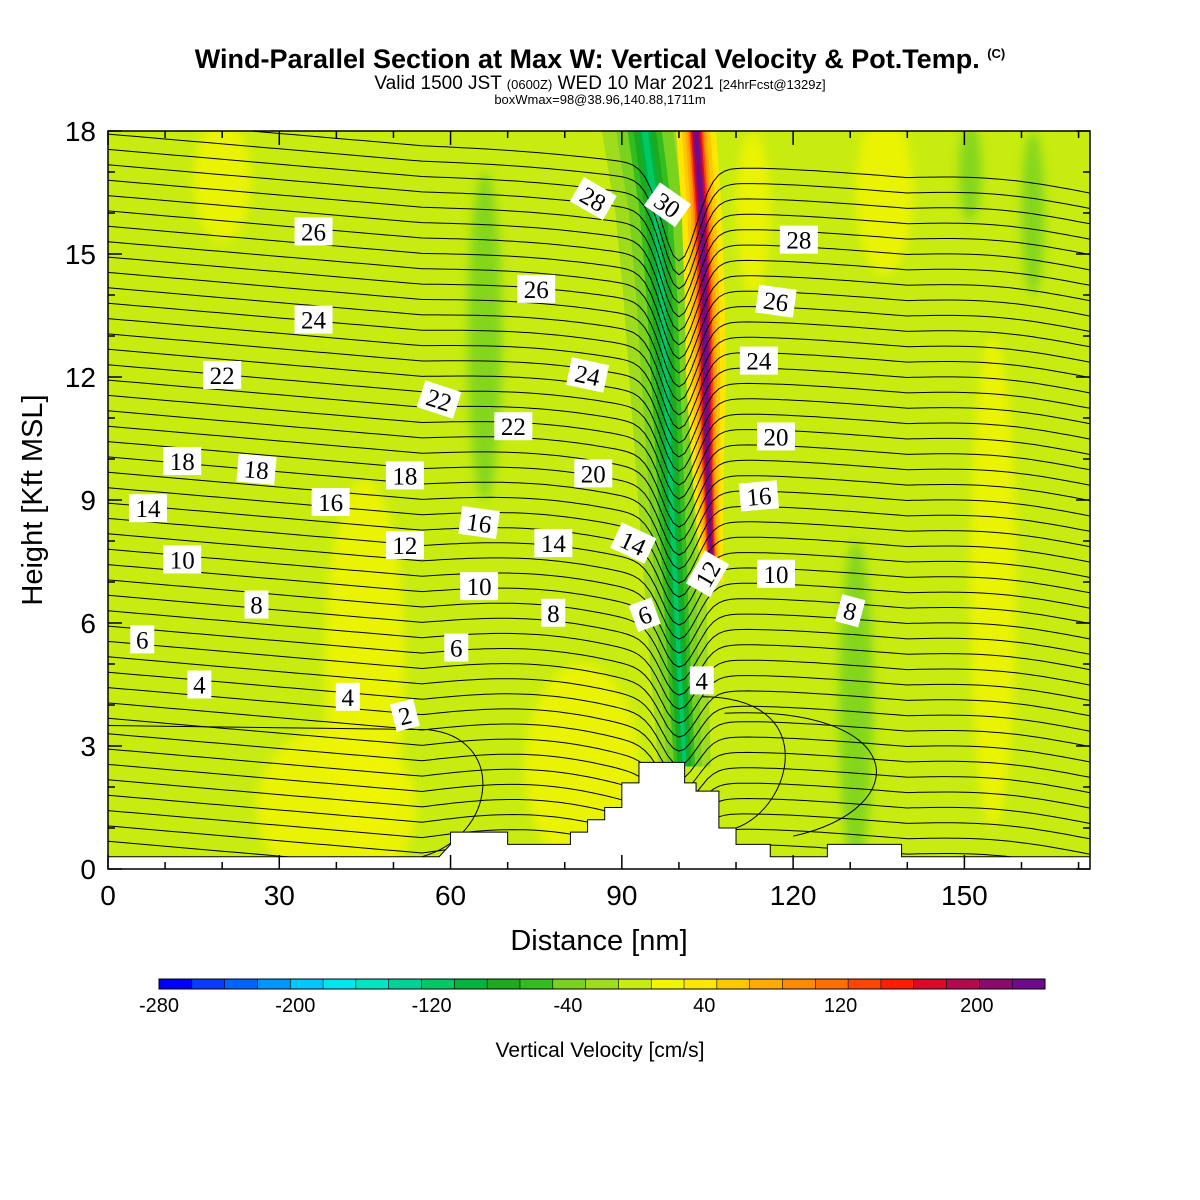  I want to click on box-info: boxWmax=98@38.96,140.88,1711m, so click(600, 99).